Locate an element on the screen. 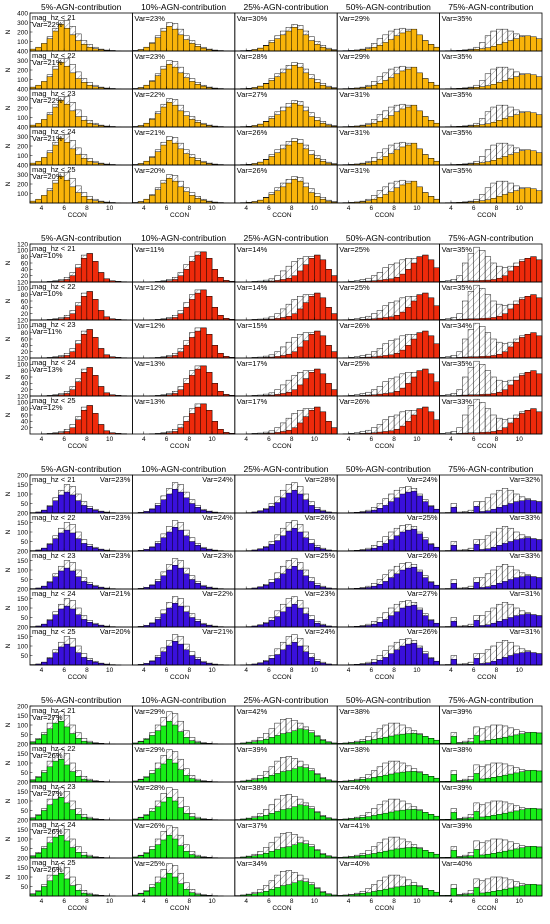 The image size is (550, 924). panel: Var=35% is located at coordinates (491, 70).